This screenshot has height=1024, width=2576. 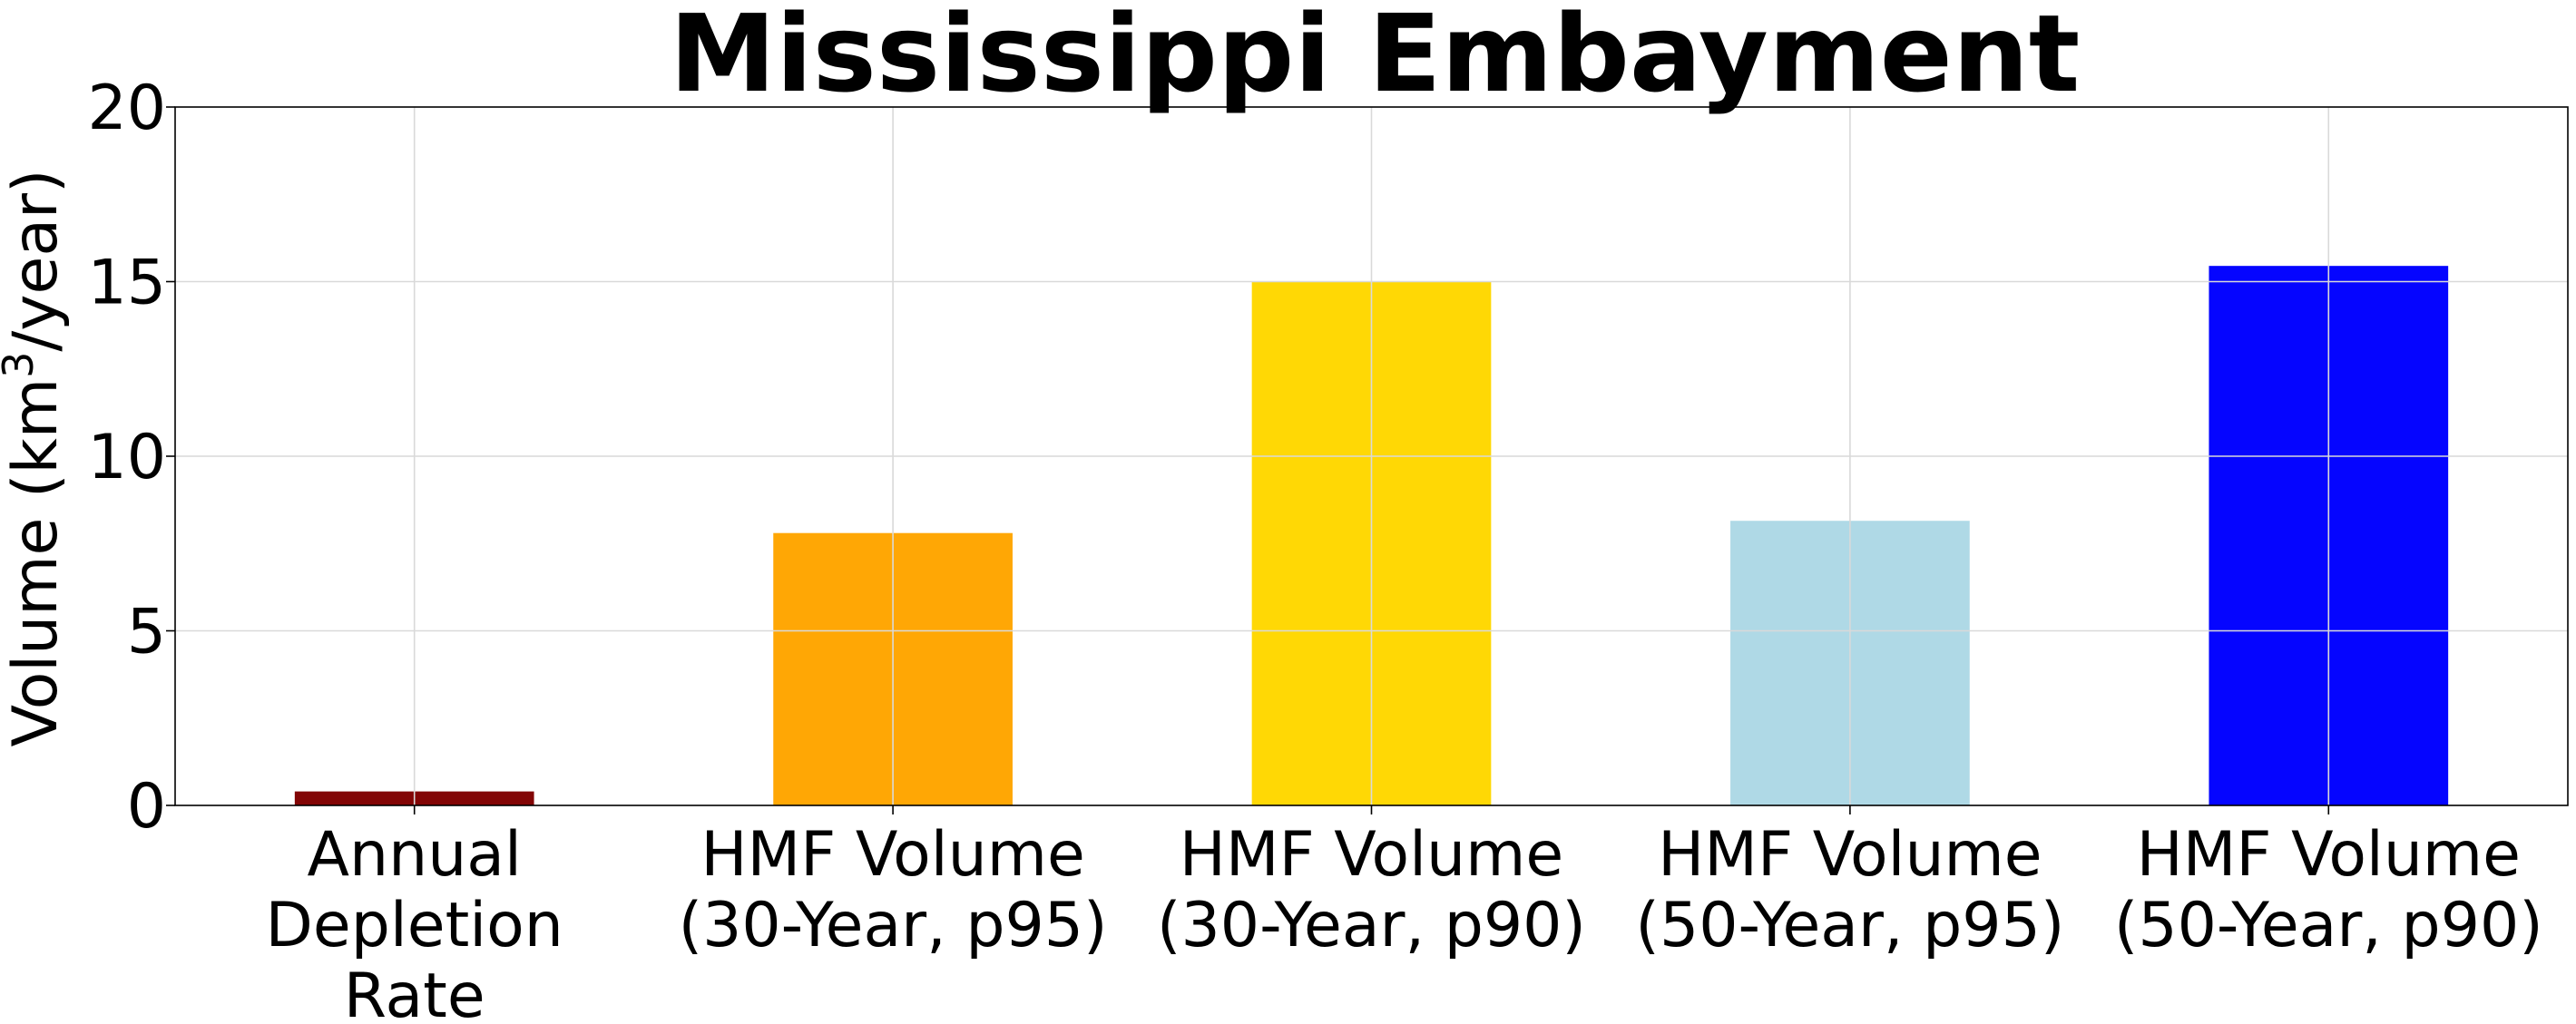 I want to click on chart-title: Mississippi Embayment, so click(x=1375, y=58).